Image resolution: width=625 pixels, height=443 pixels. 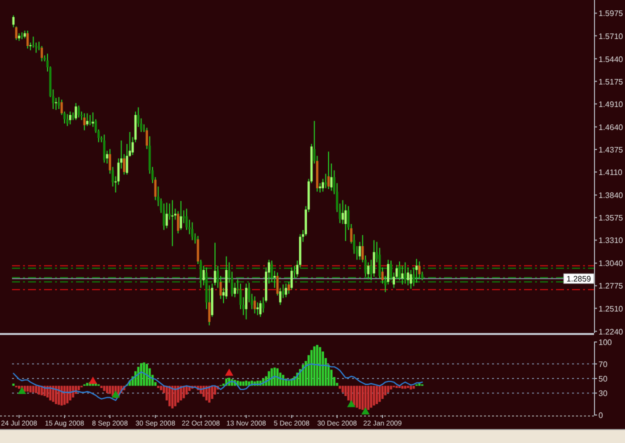 What do you see at coordinates (611, 240) in the screenshot?
I see `y-tick-label: 1.3310` at bounding box center [611, 240].